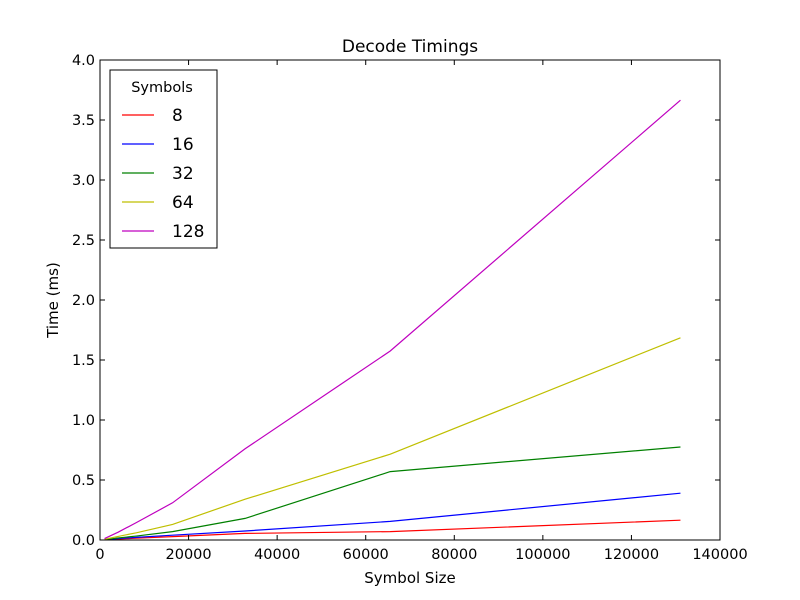 The image size is (800, 600). I want to click on y-tick-label: 3.0, so click(83, 181).